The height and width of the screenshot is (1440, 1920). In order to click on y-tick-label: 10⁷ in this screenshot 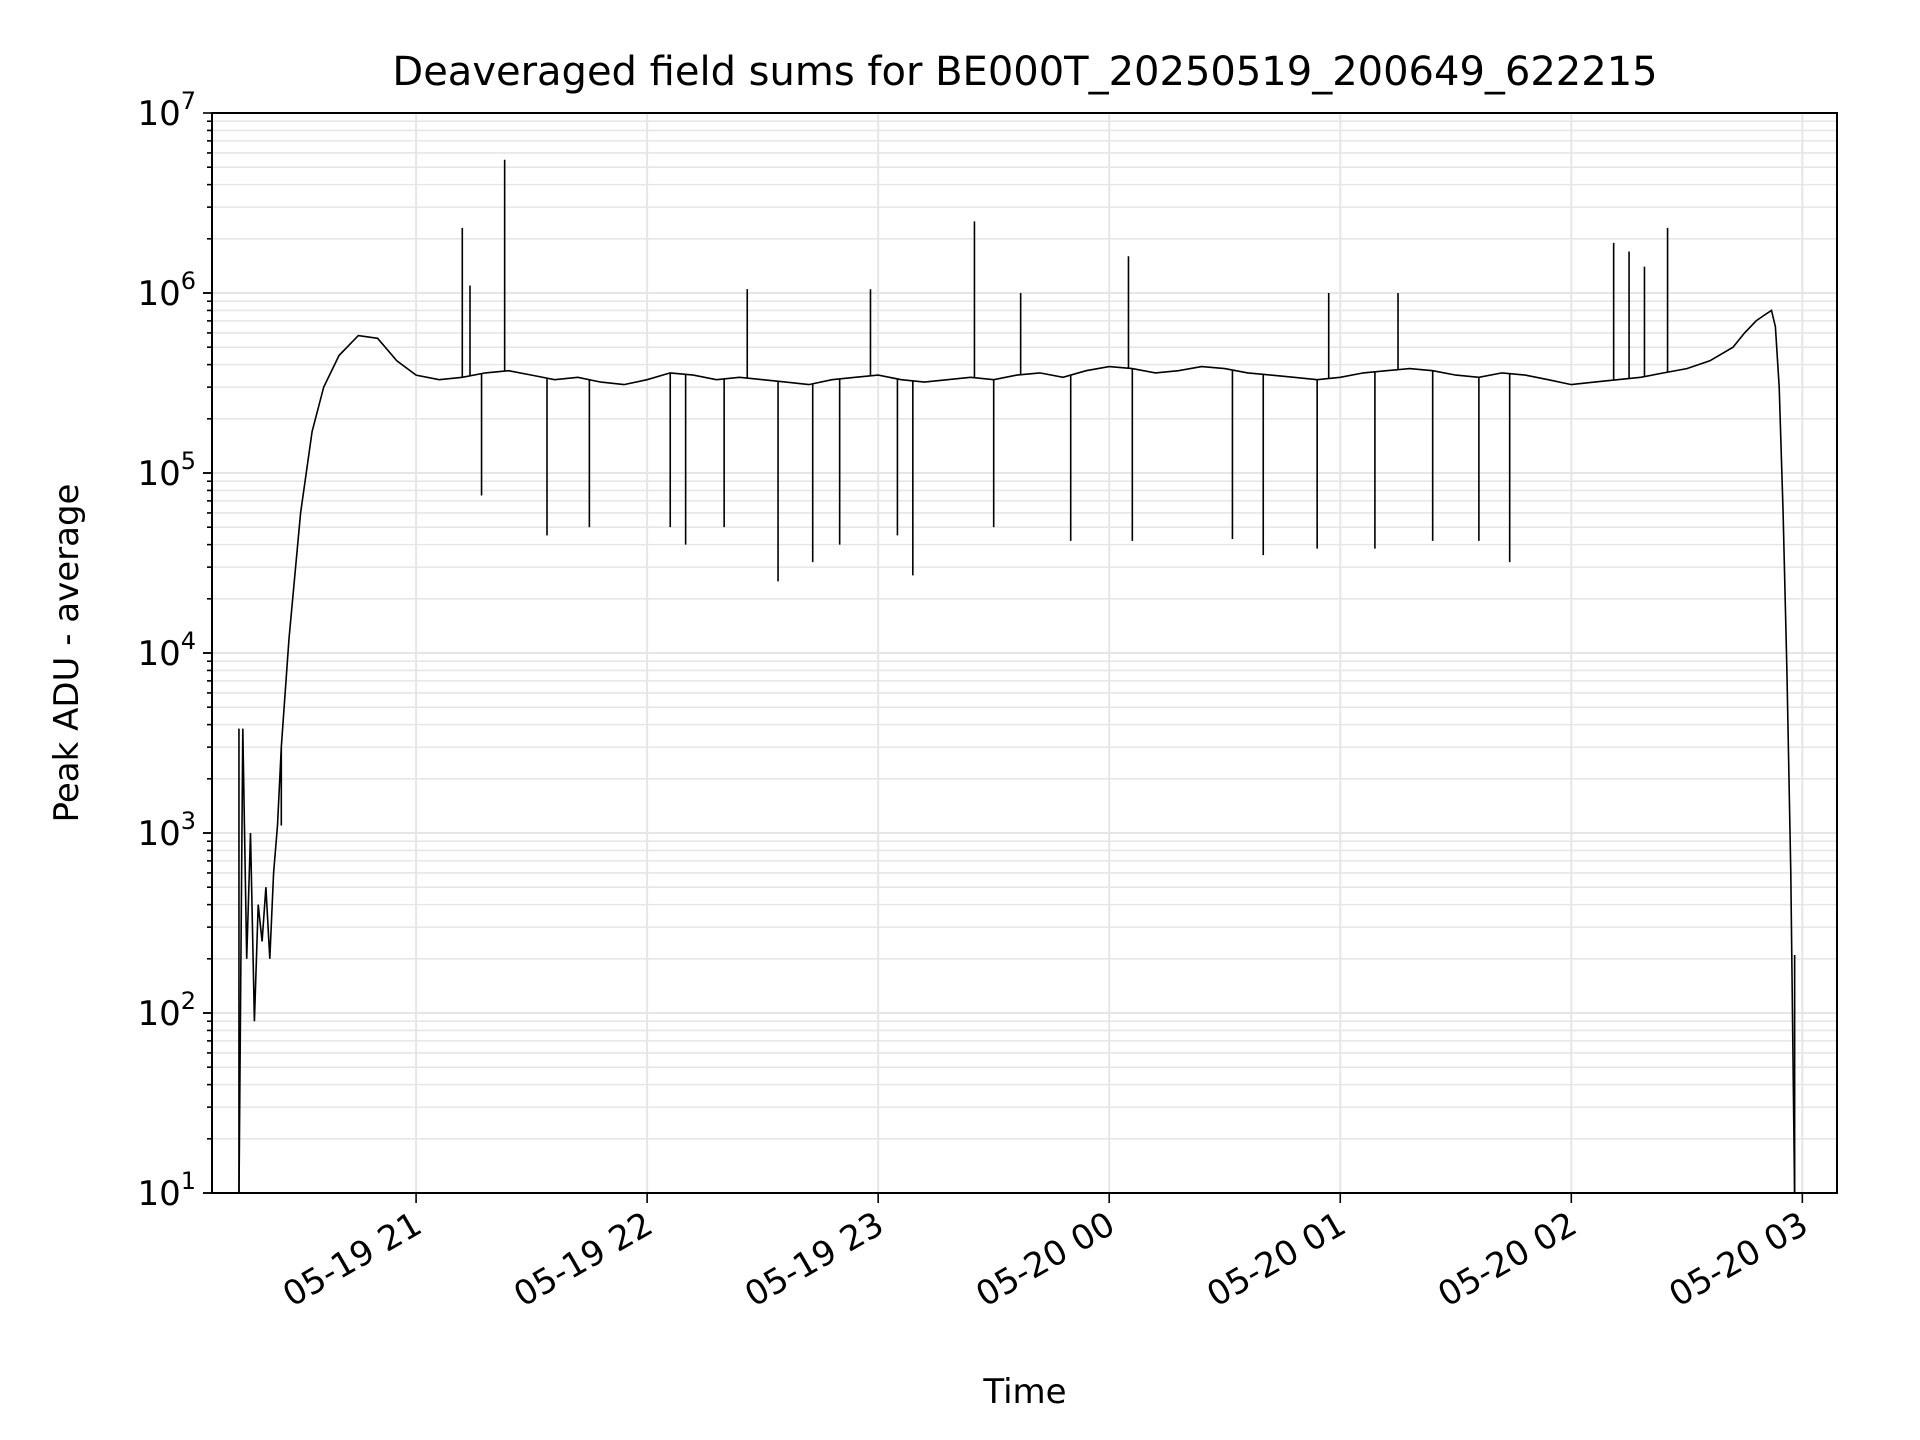, I will do `click(166, 110)`.